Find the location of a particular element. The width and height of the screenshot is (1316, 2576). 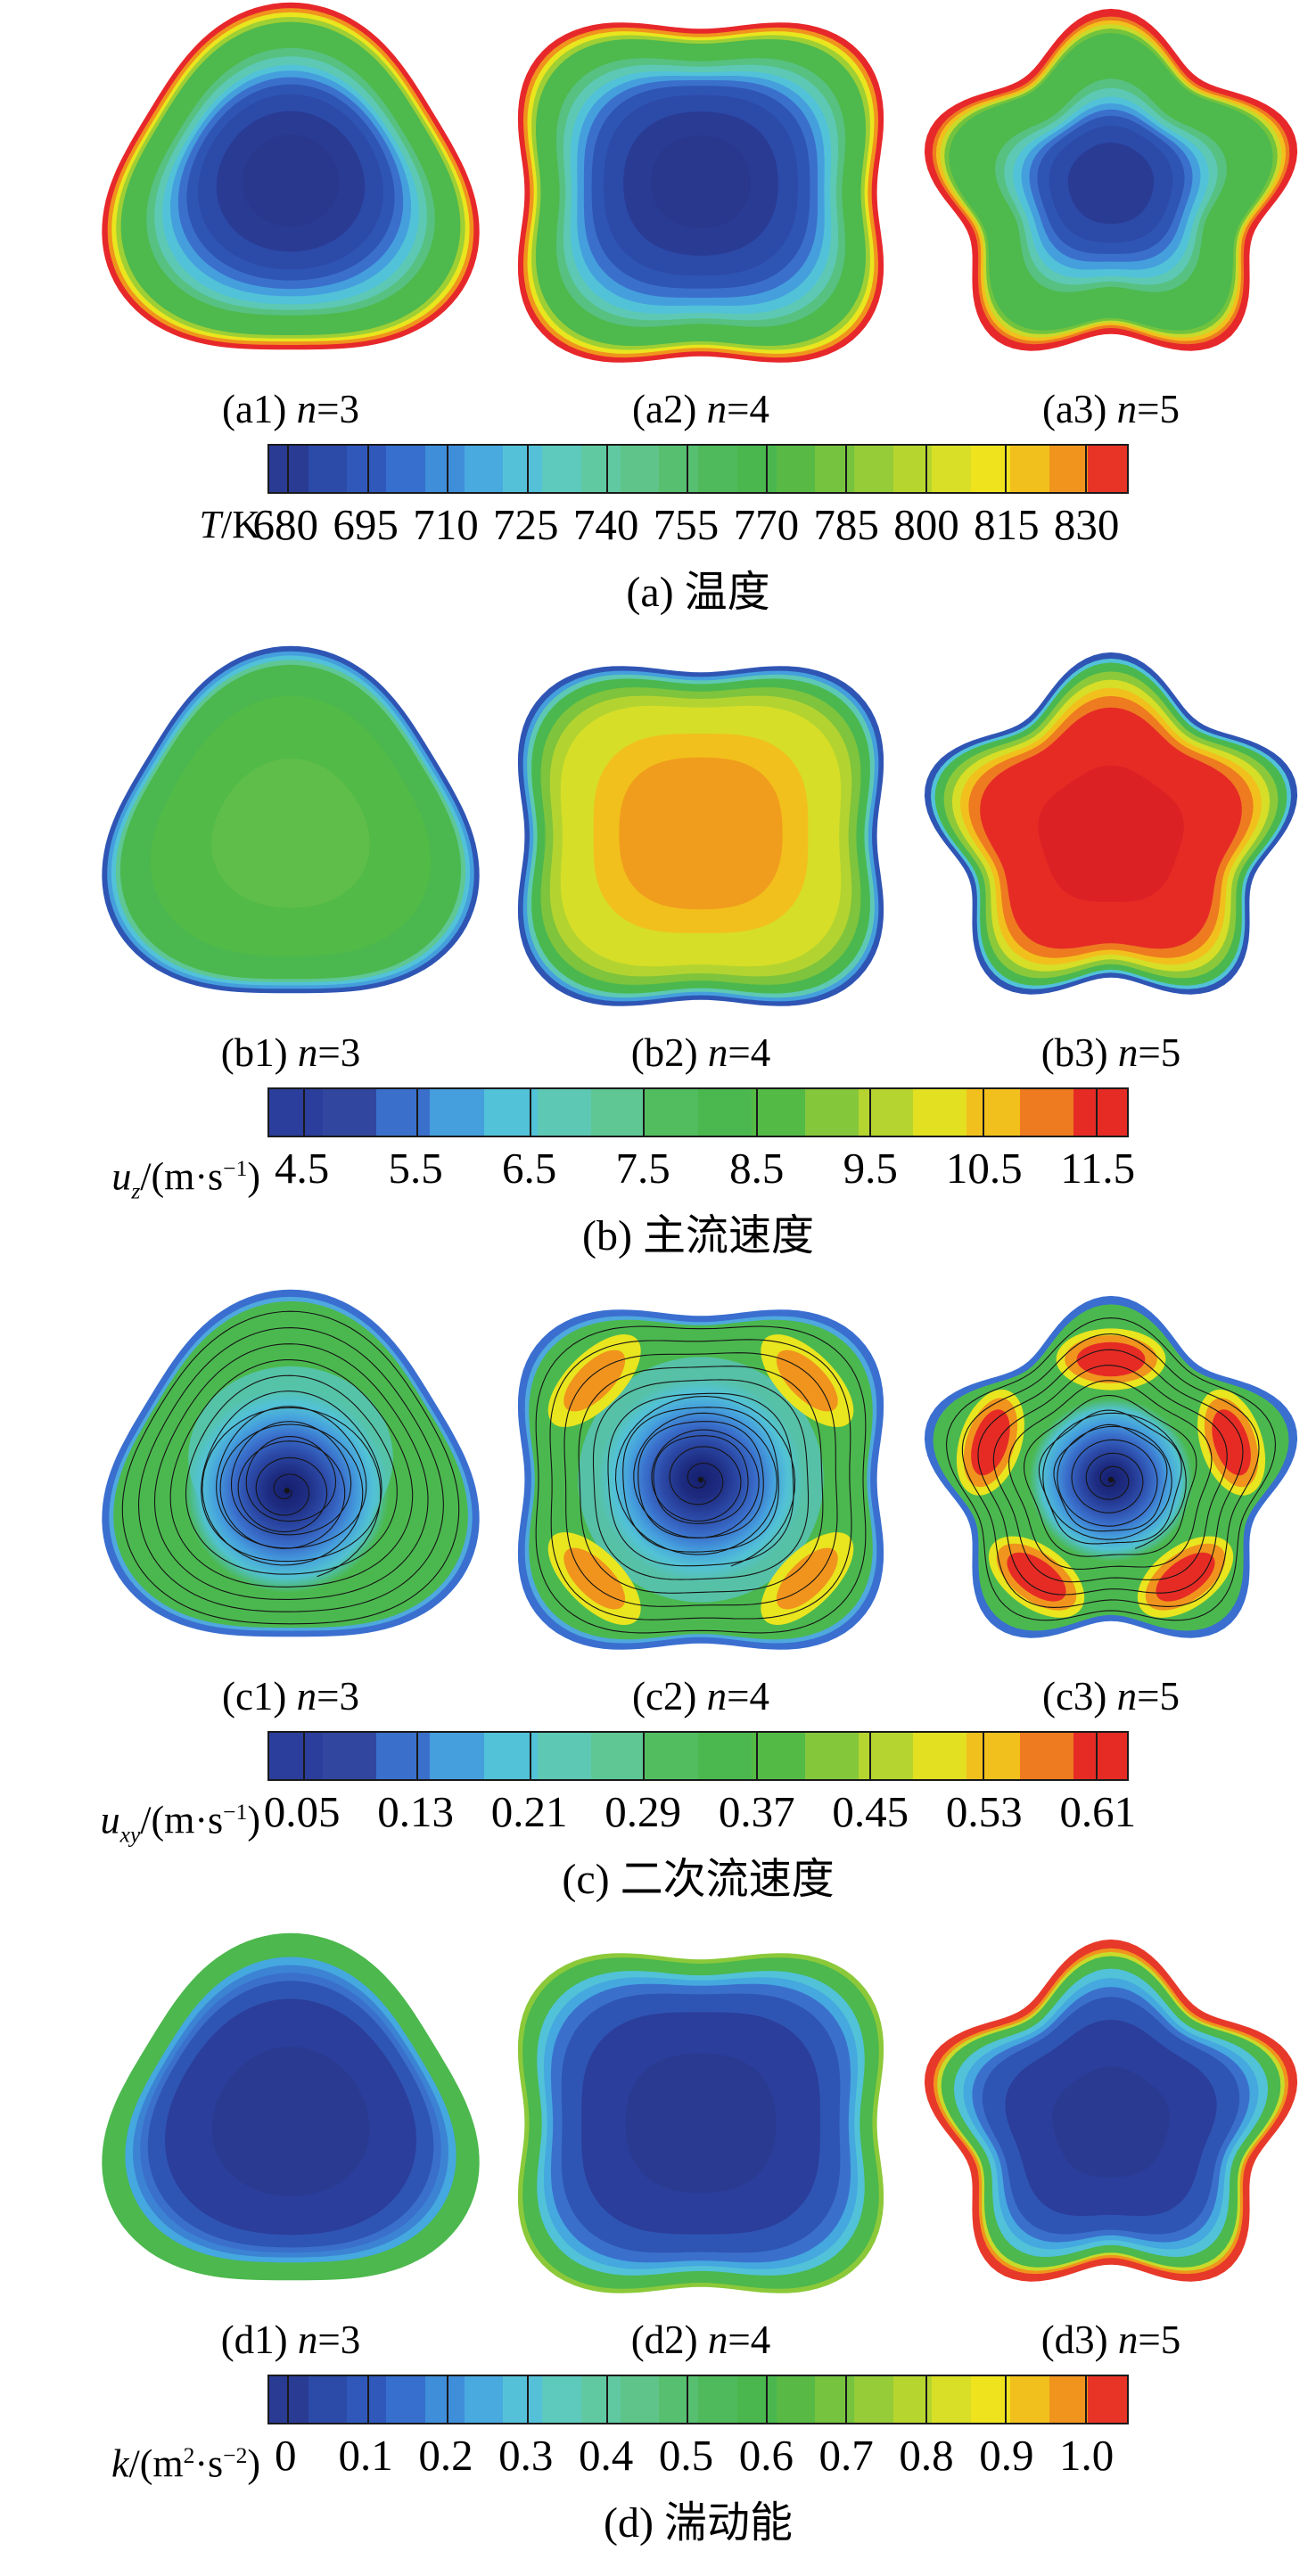

colorbar-unit-label: T/K is located at coordinates (229, 524).